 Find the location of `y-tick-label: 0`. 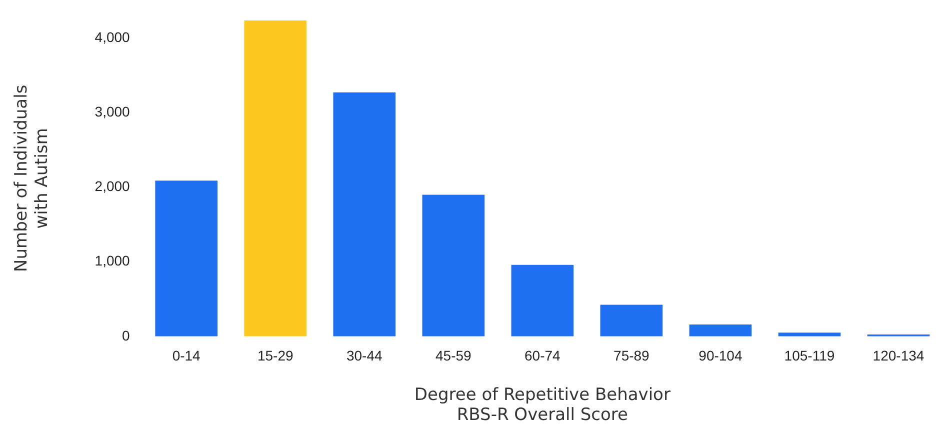

y-tick-label: 0 is located at coordinates (126, 335).